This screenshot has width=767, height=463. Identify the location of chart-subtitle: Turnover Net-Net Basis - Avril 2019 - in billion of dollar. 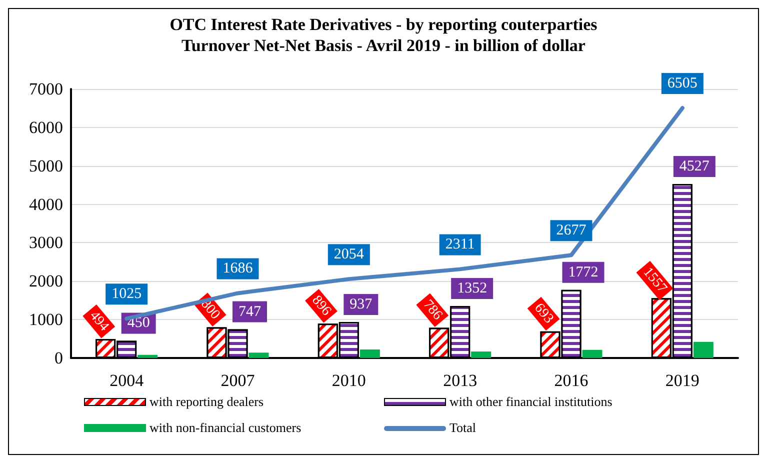
(384, 45).